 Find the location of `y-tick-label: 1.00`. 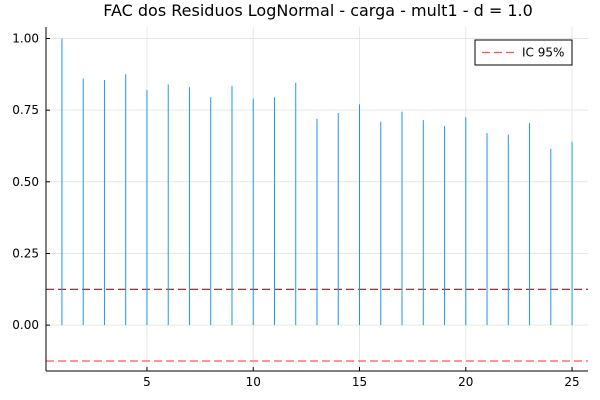

y-tick-label: 1.00 is located at coordinates (25, 38).